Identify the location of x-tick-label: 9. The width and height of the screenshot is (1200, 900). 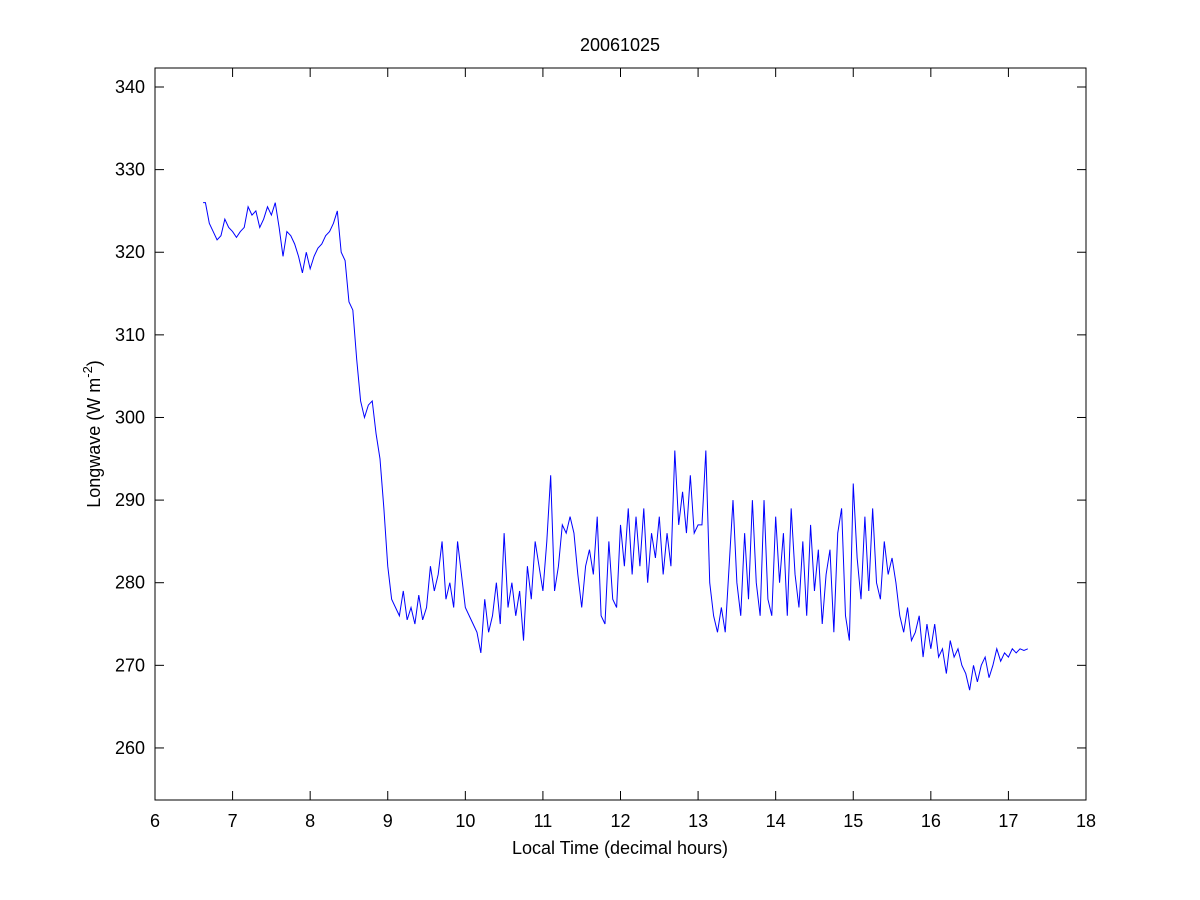
(388, 821).